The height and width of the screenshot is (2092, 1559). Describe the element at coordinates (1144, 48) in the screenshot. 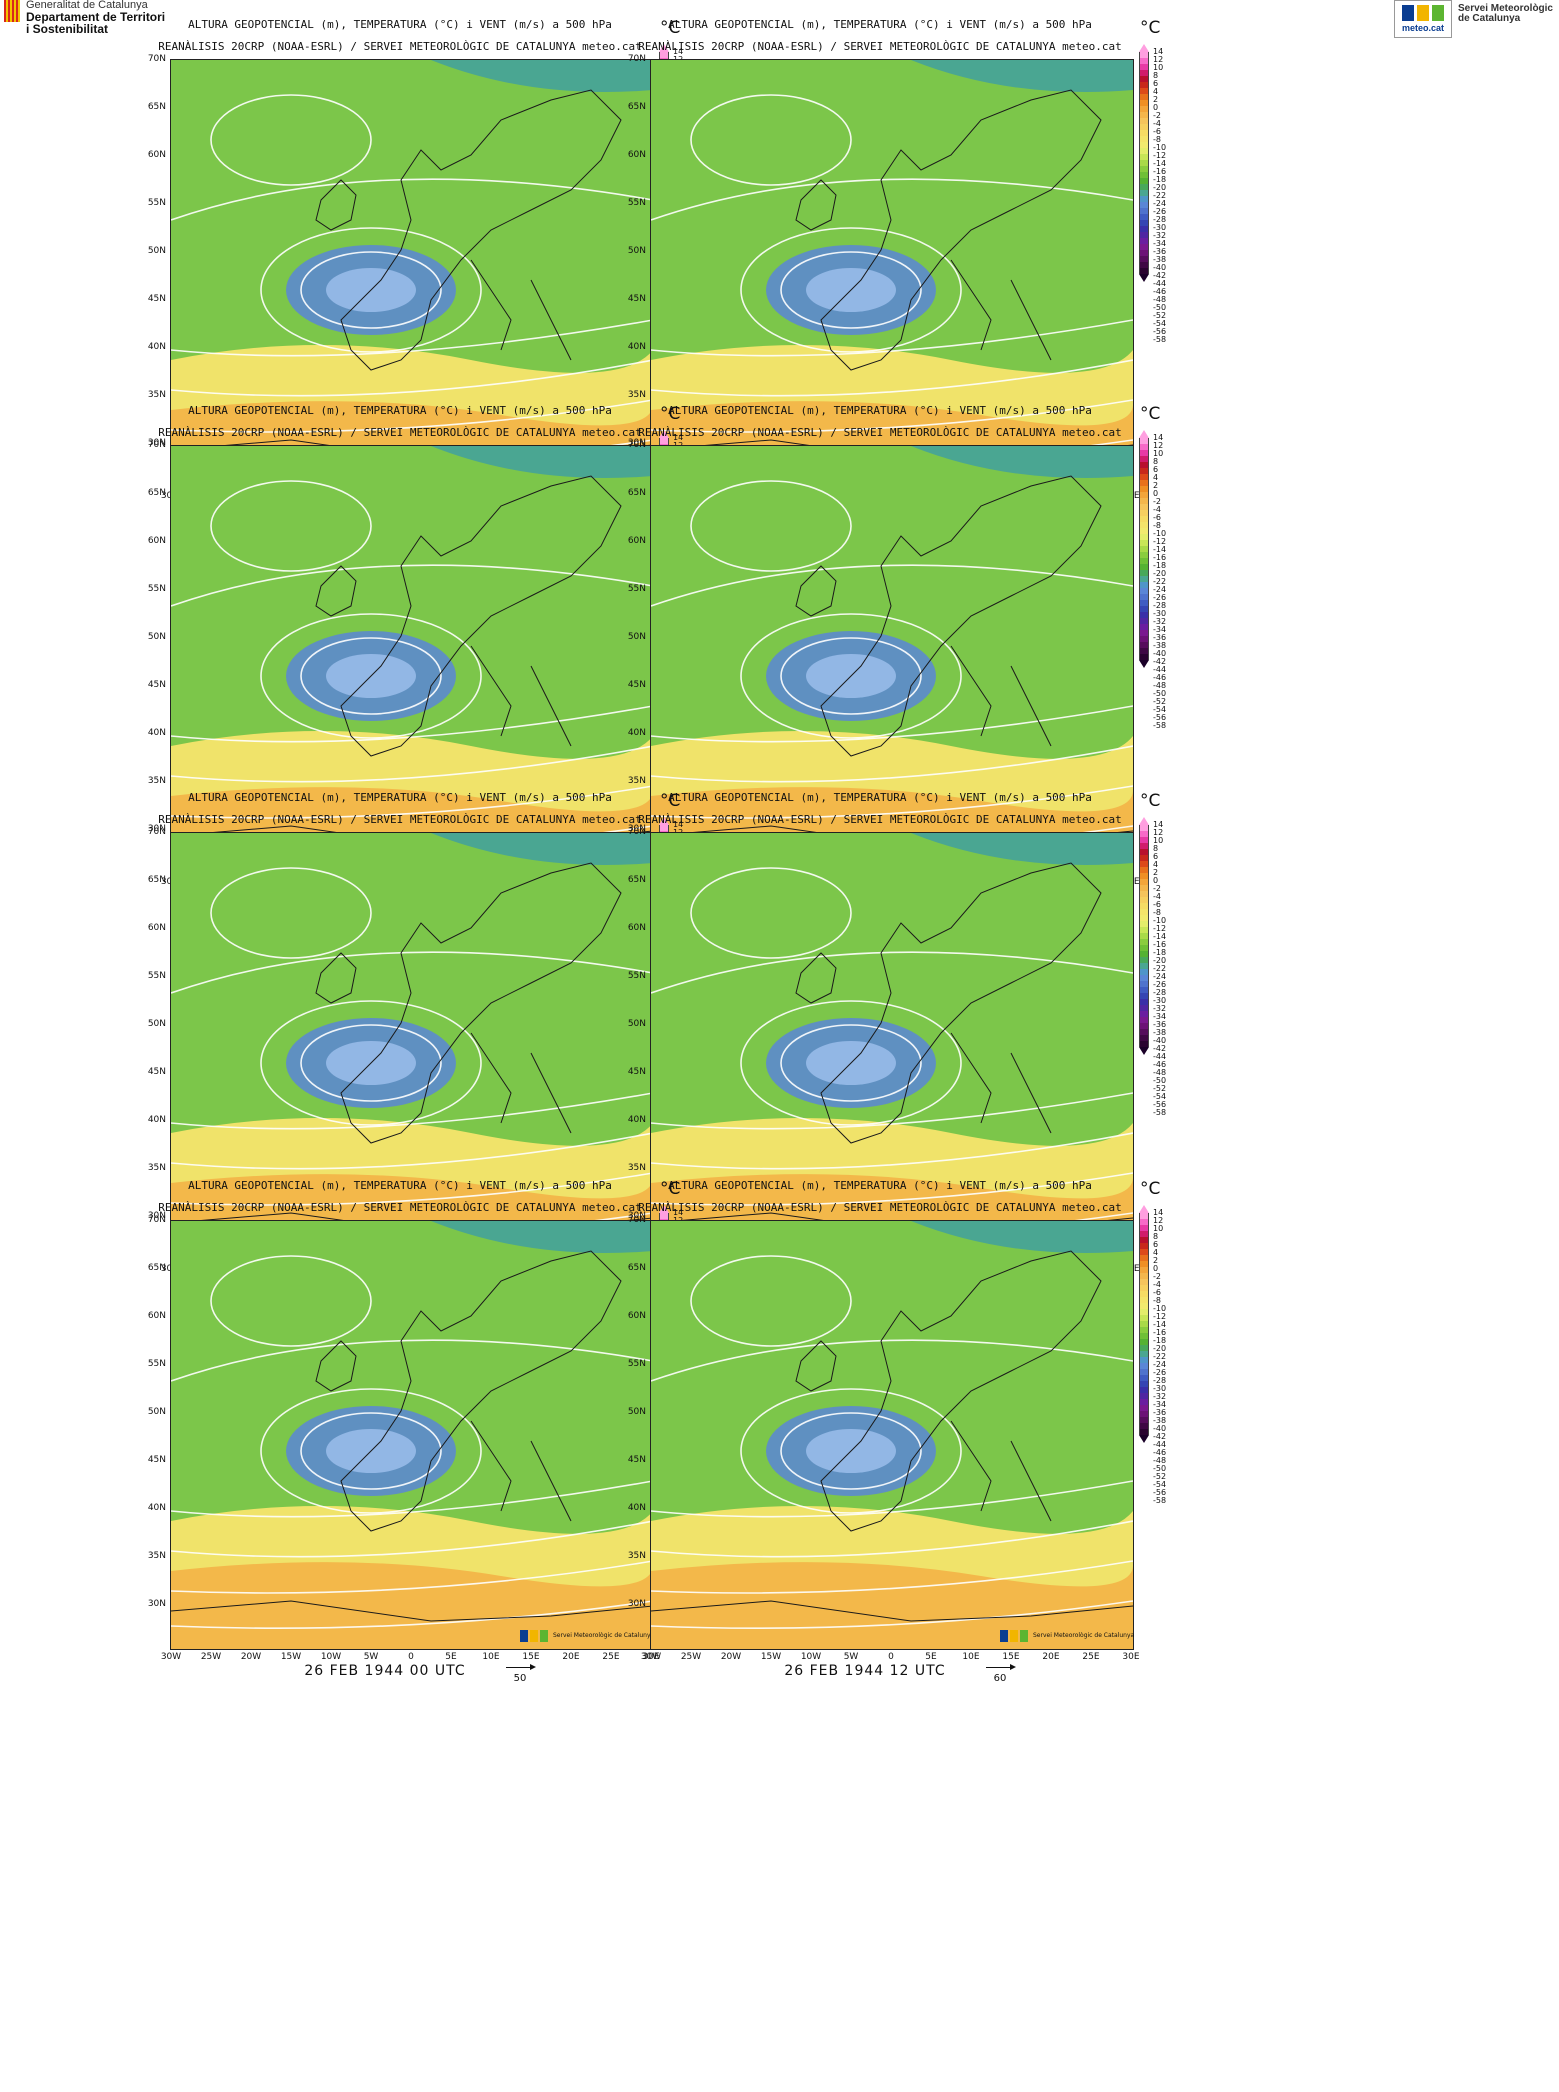

I see `colorbar-top-arrow-icon` at that location.